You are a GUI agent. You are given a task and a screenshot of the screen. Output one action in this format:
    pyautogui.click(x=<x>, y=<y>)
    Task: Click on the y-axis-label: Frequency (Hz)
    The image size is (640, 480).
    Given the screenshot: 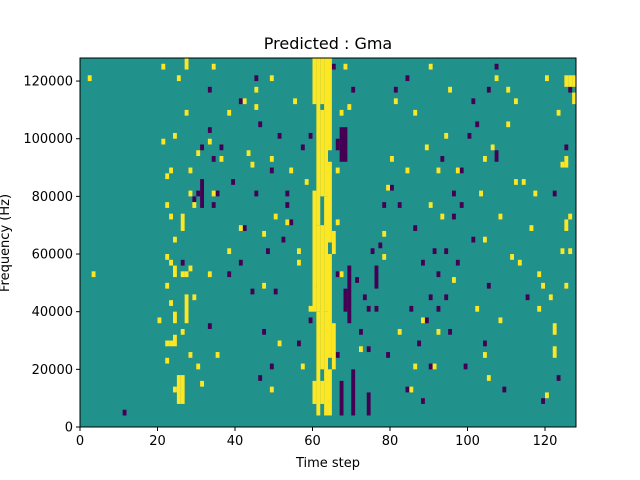 What is the action you would take?
    pyautogui.click(x=6, y=243)
    